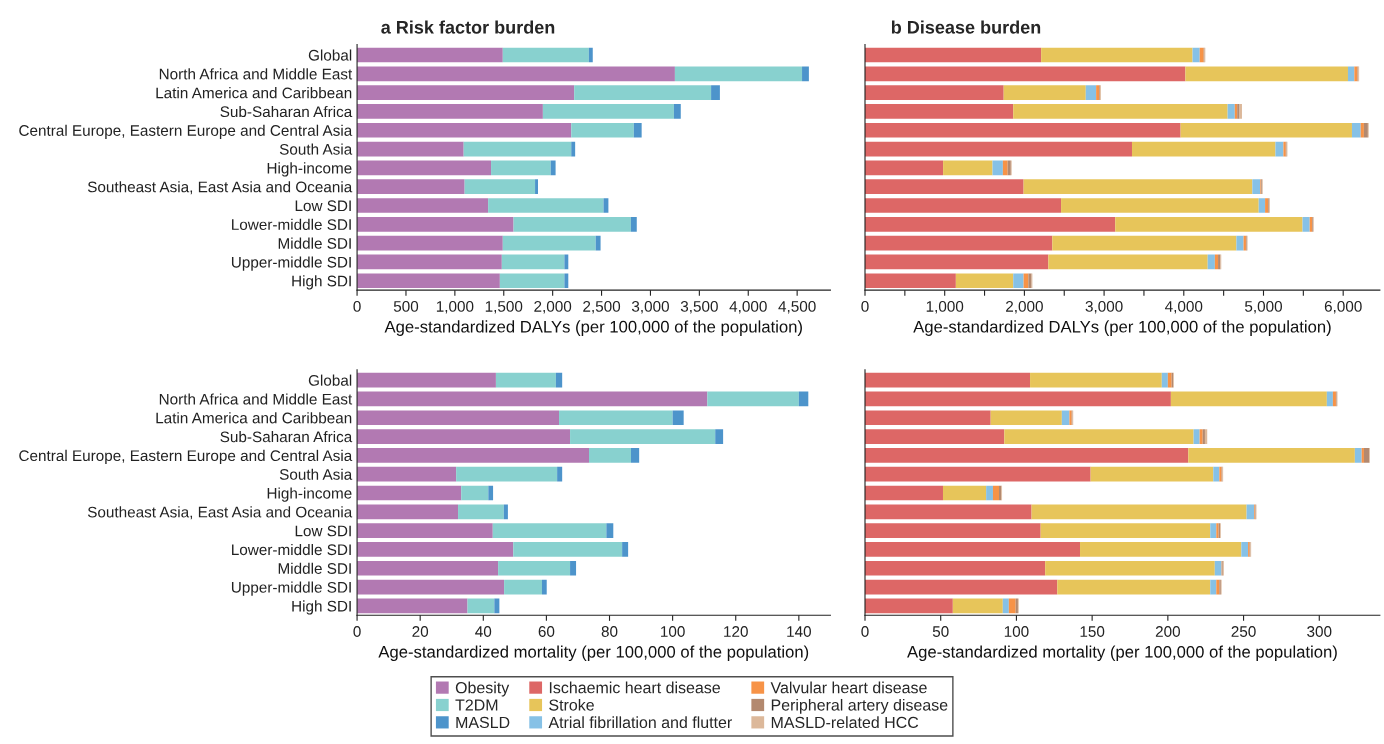 This screenshot has height=744, width=1384. Describe the element at coordinates (602, 307) in the screenshot. I see `x-tick-label: 2,500` at that location.